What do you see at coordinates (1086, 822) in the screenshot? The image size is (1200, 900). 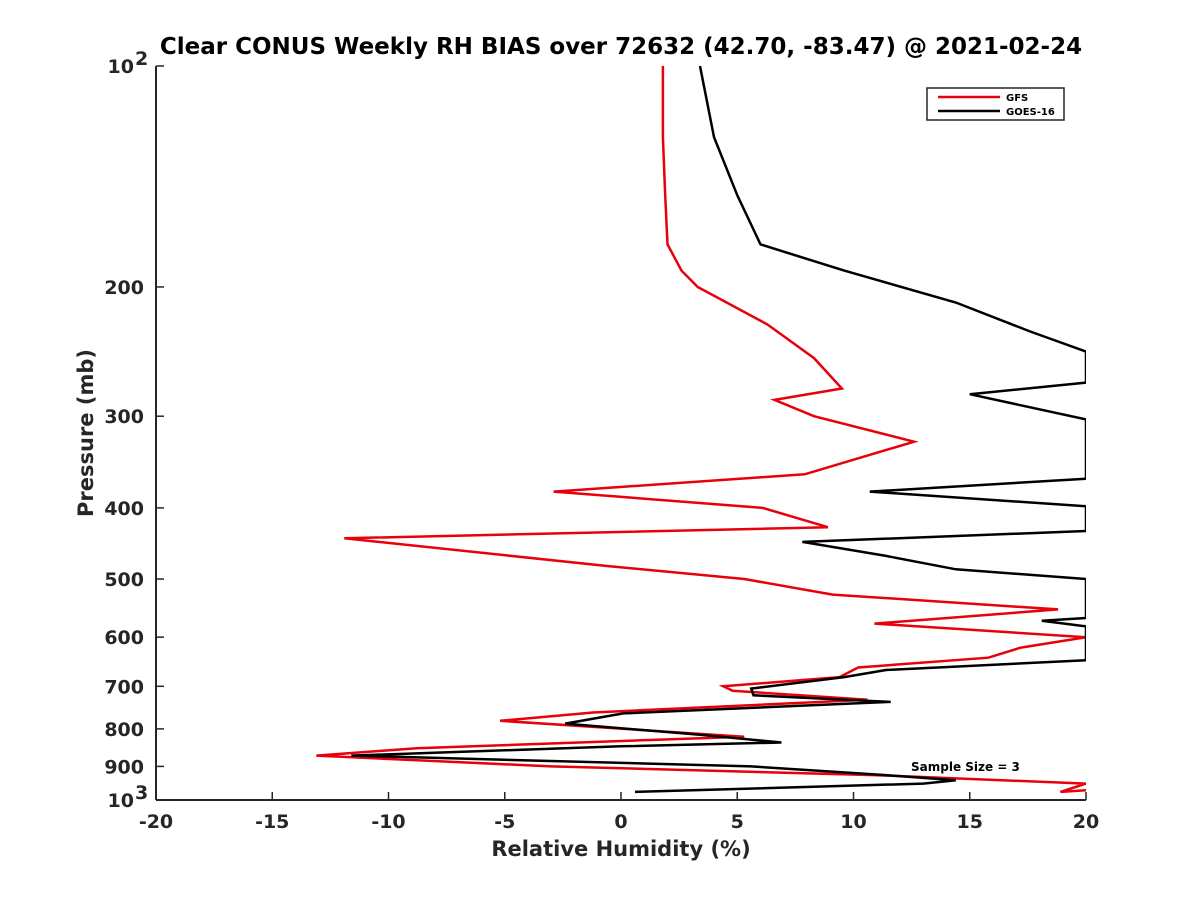 I see `x-tick-label: 20` at bounding box center [1086, 822].